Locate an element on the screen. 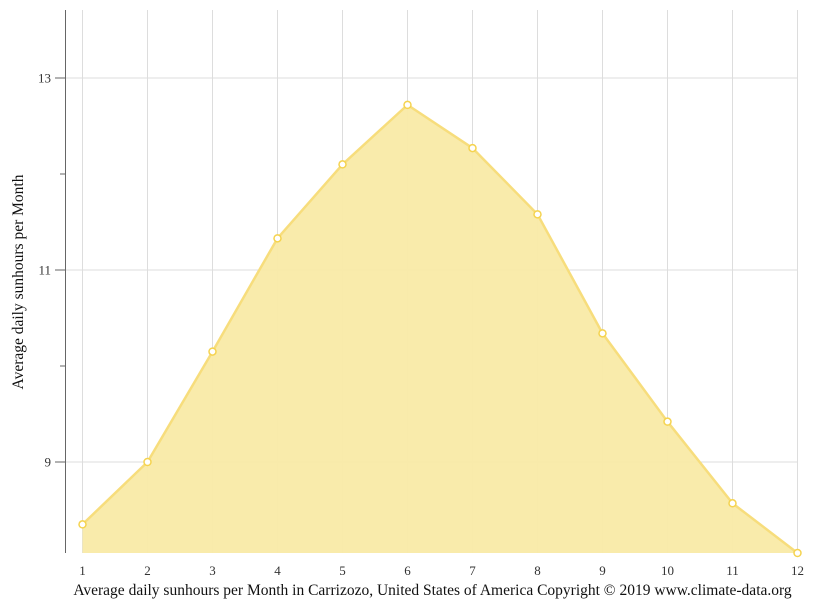 The height and width of the screenshot is (611, 815). x-tick-label: 10 is located at coordinates (667, 570).